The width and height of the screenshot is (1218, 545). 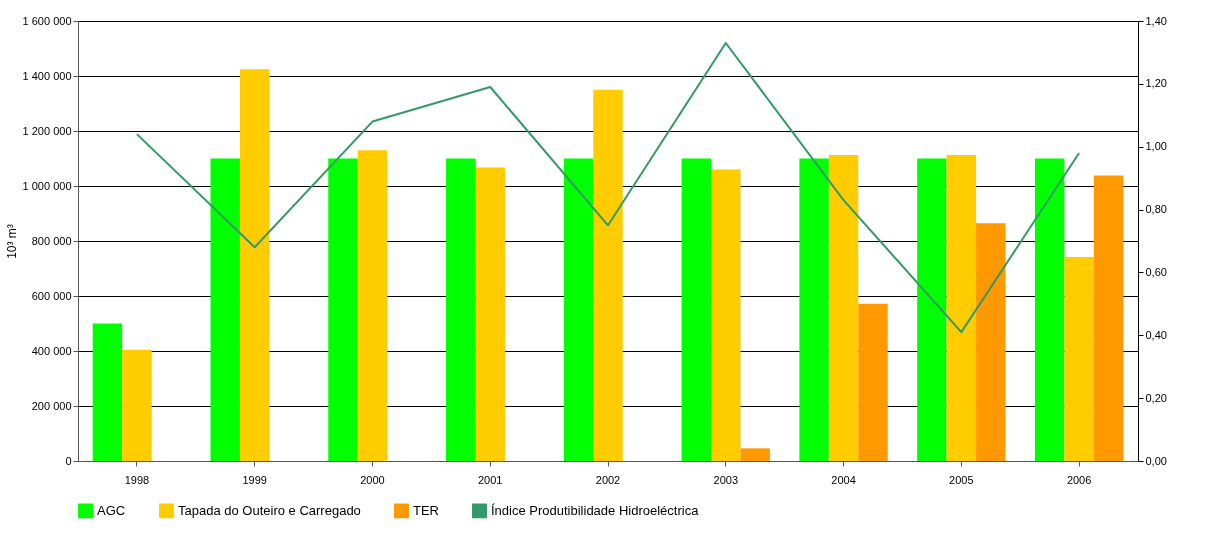 I want to click on legend-label: Índice Produtibilidade Hidroeléctrica, so click(x=595, y=510).